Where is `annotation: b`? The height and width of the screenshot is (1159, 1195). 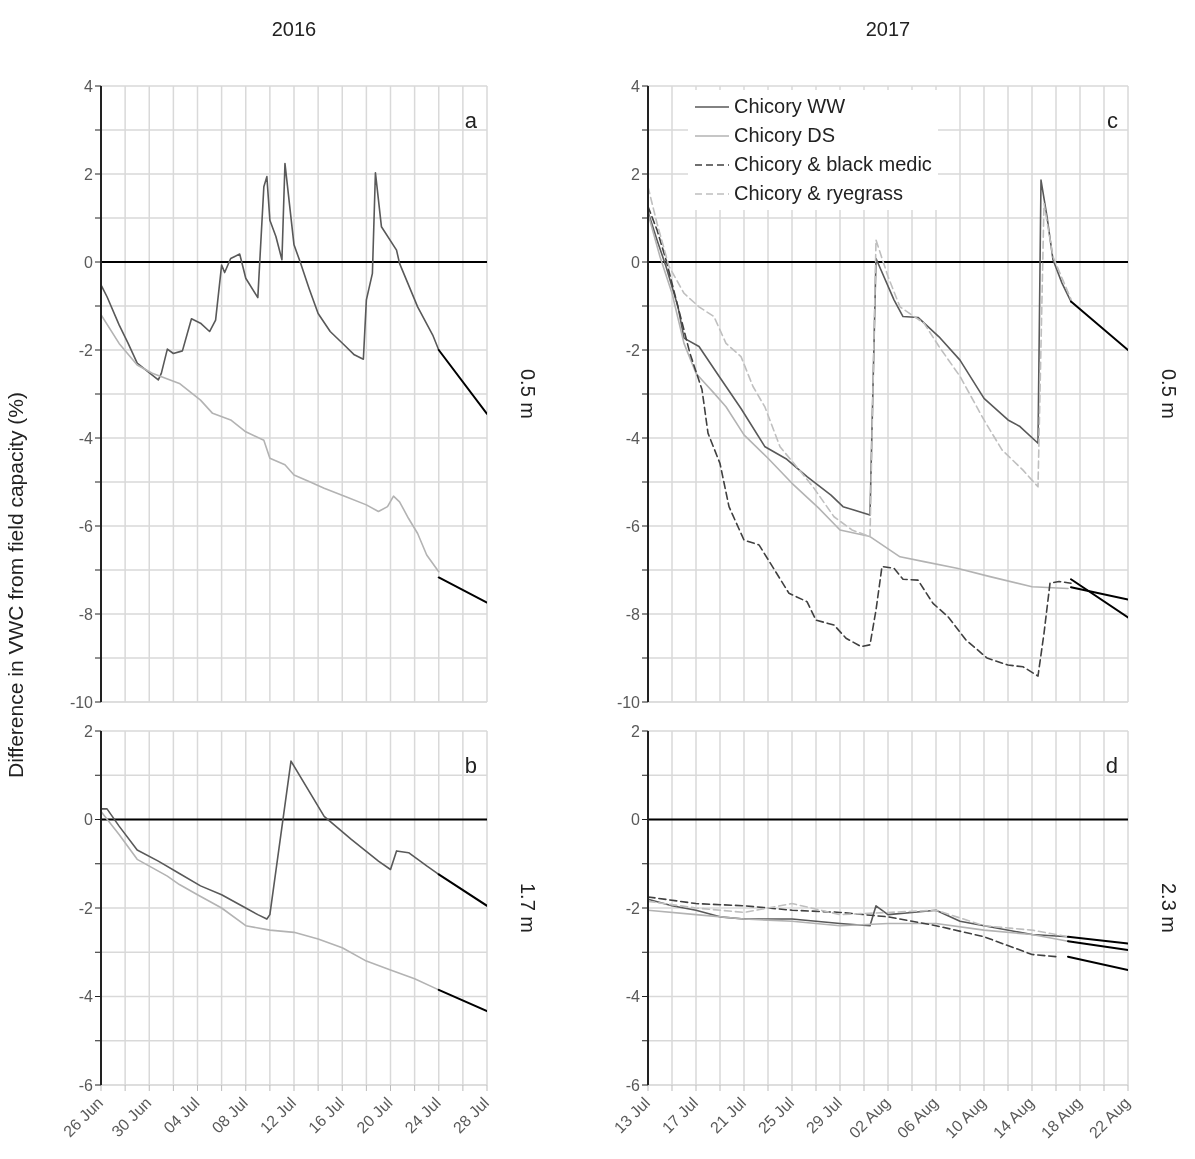 annotation: b is located at coordinates (470, 766).